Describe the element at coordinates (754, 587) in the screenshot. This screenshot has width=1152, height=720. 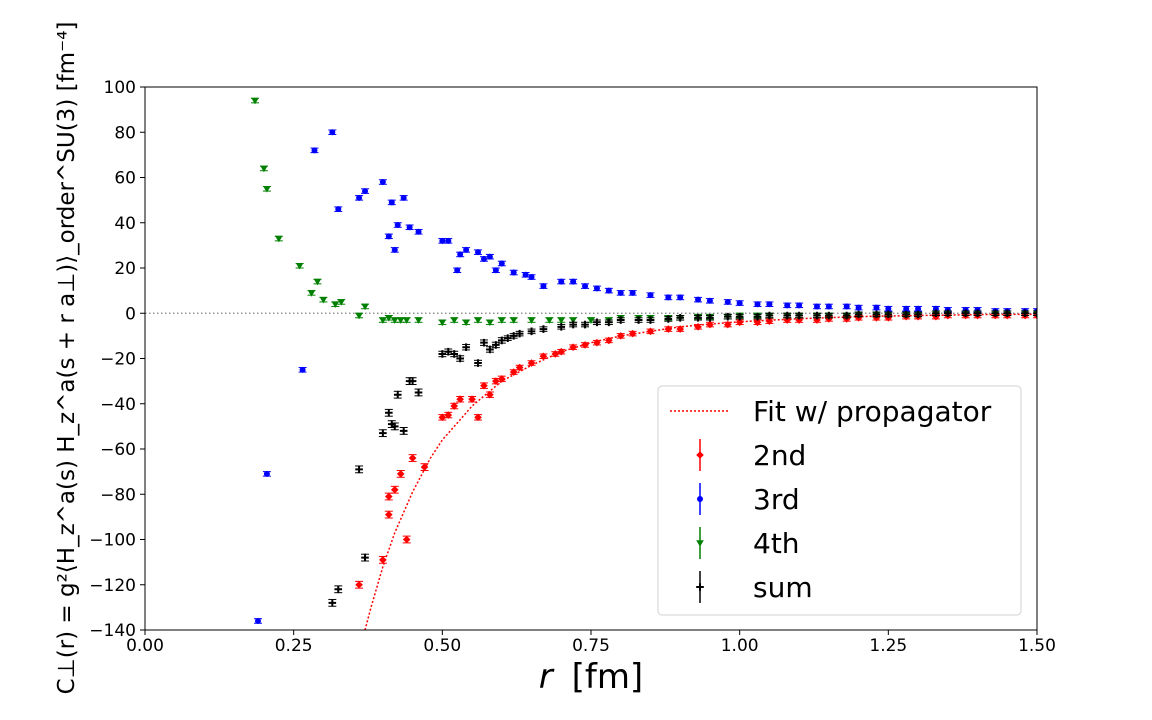
I see `legend-entry-sum: sum` at that location.